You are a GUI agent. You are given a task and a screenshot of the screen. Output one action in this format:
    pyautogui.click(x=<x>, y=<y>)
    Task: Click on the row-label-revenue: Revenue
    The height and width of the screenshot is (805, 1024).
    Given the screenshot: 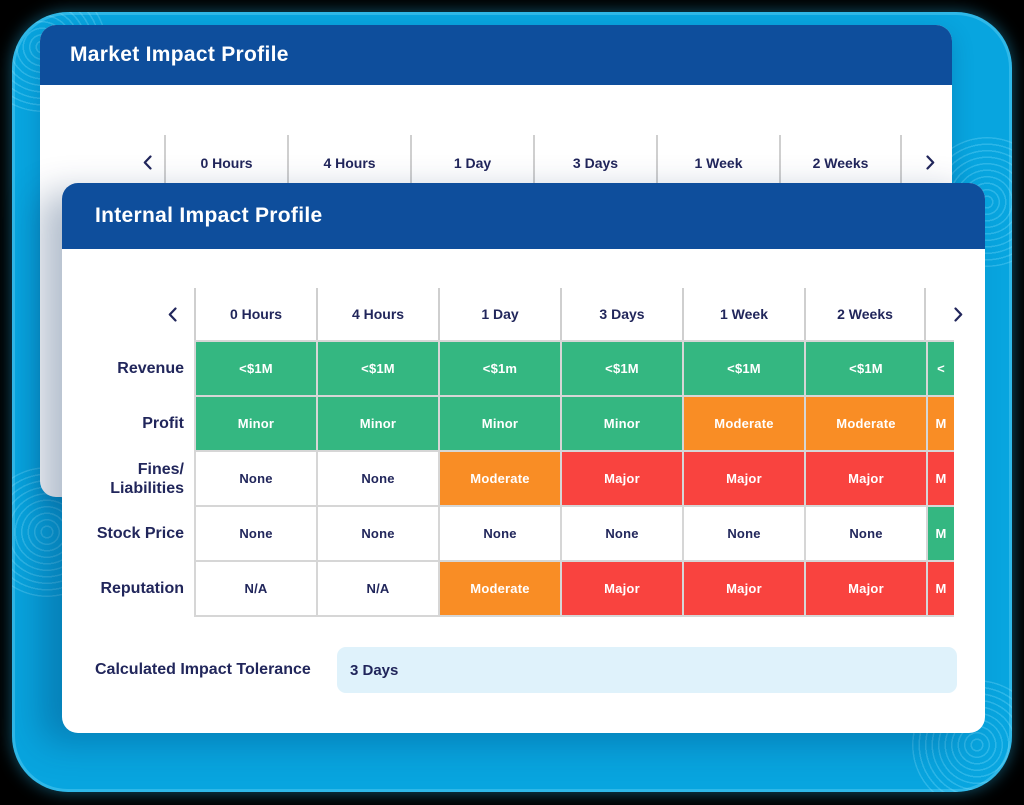 What is the action you would take?
    pyautogui.click(x=150, y=369)
    